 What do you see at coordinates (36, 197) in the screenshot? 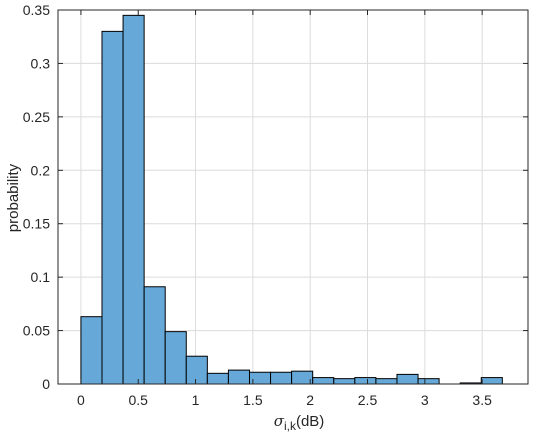
I see `y-tick-labels: 0 0.05 0.1 0.15 0.2 0.25 0.3 0.35` at bounding box center [36, 197].